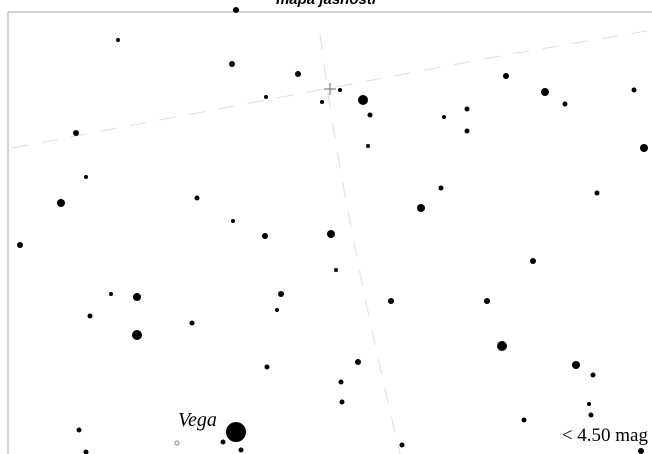 The width and height of the screenshot is (652, 454). What do you see at coordinates (326, 4) in the screenshot?
I see `map-title: mapa jasnosti` at bounding box center [326, 4].